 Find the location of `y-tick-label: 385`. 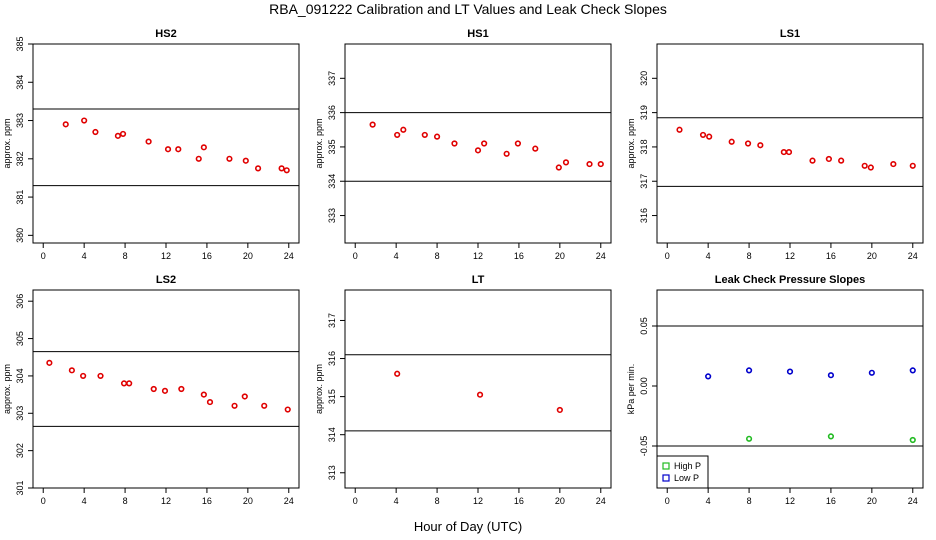

y-tick-label: 385 is located at coordinates (20, 43).